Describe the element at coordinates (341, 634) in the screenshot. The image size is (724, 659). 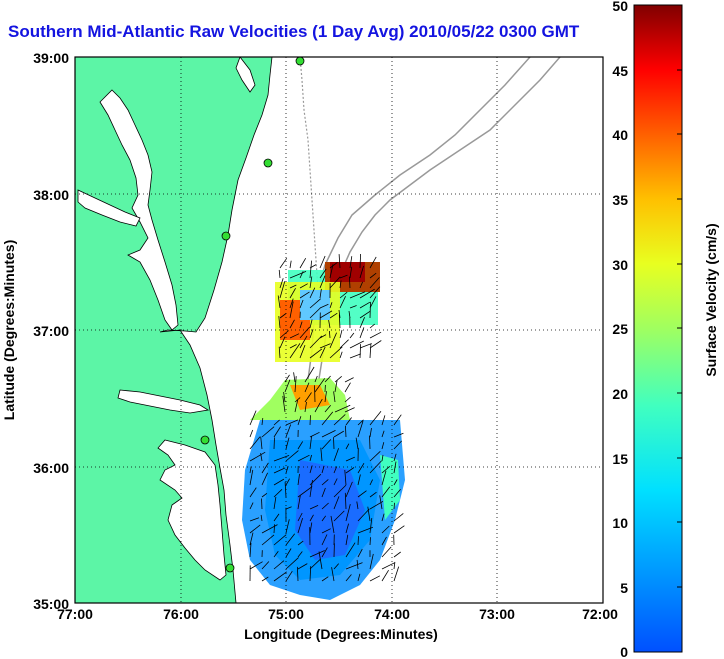
I see `x-axis-label: Longitude (Degrees:Minutes)` at that location.